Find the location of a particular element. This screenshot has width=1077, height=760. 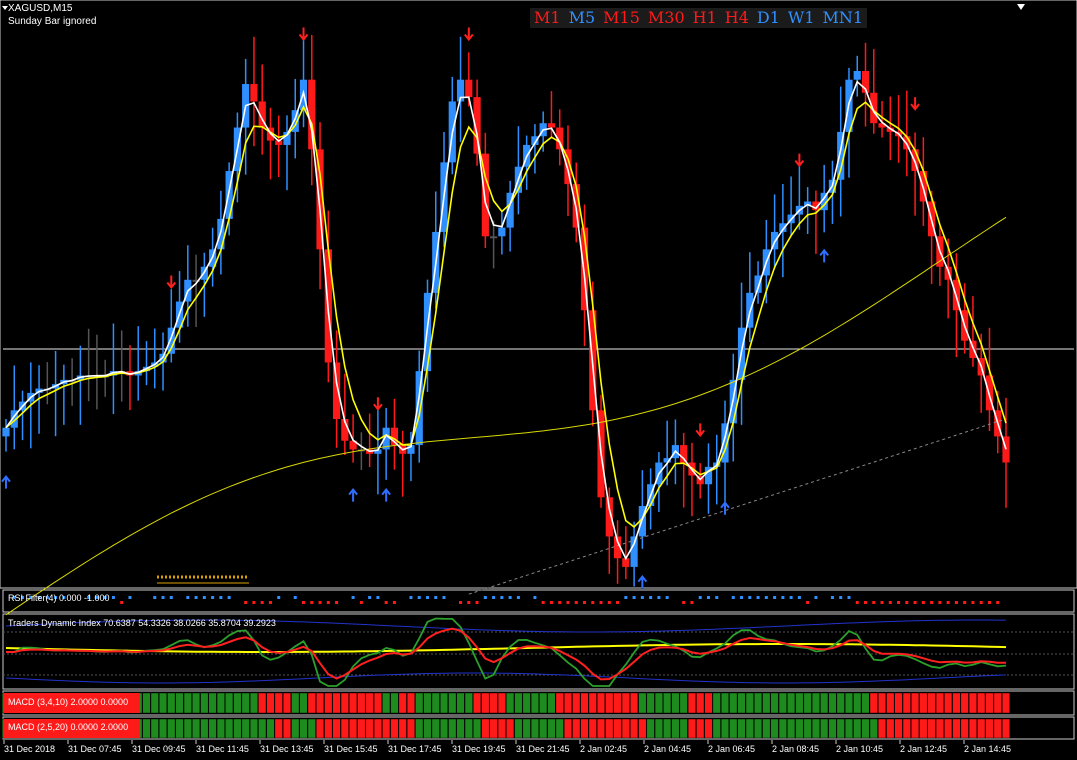

timeframe-m30: M30 is located at coordinates (666, 17).